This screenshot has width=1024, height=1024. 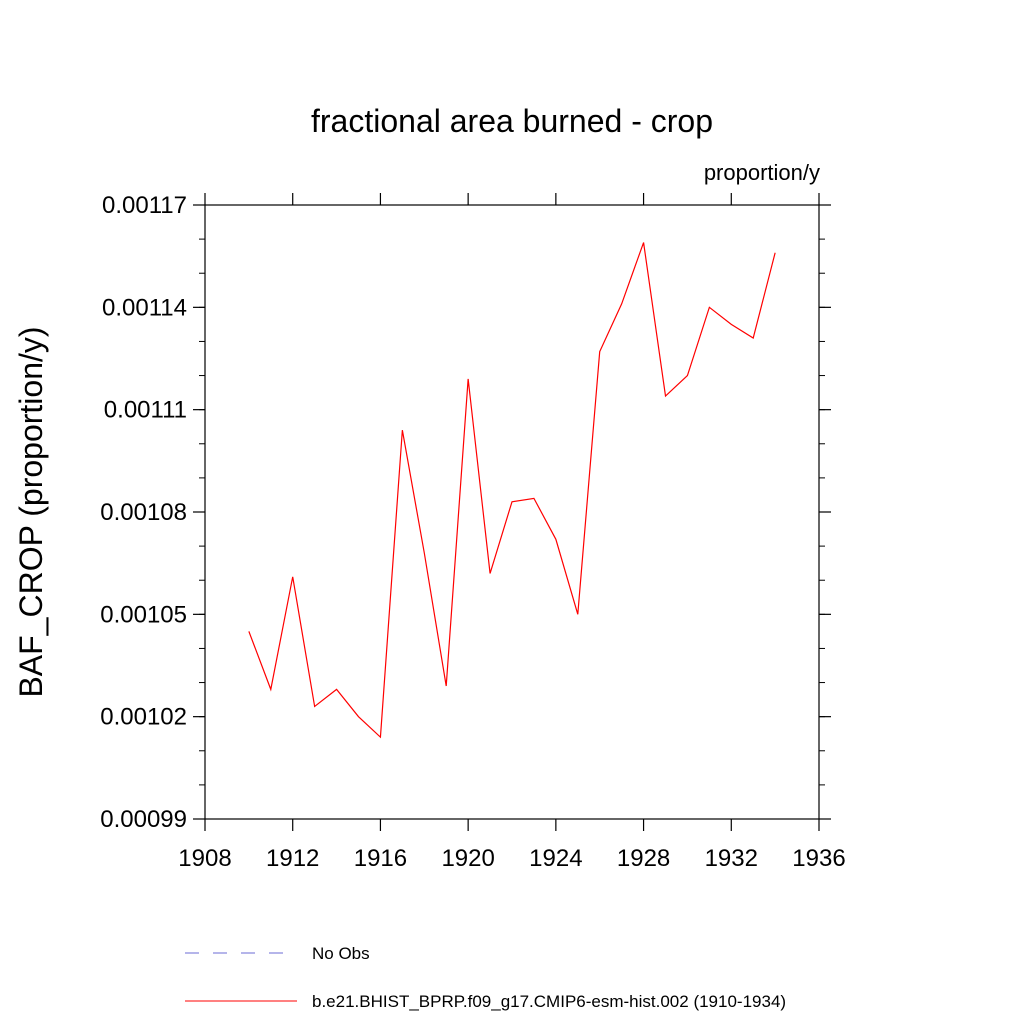 What do you see at coordinates (467, 858) in the screenshot?
I see `x-tick-label: 1920` at bounding box center [467, 858].